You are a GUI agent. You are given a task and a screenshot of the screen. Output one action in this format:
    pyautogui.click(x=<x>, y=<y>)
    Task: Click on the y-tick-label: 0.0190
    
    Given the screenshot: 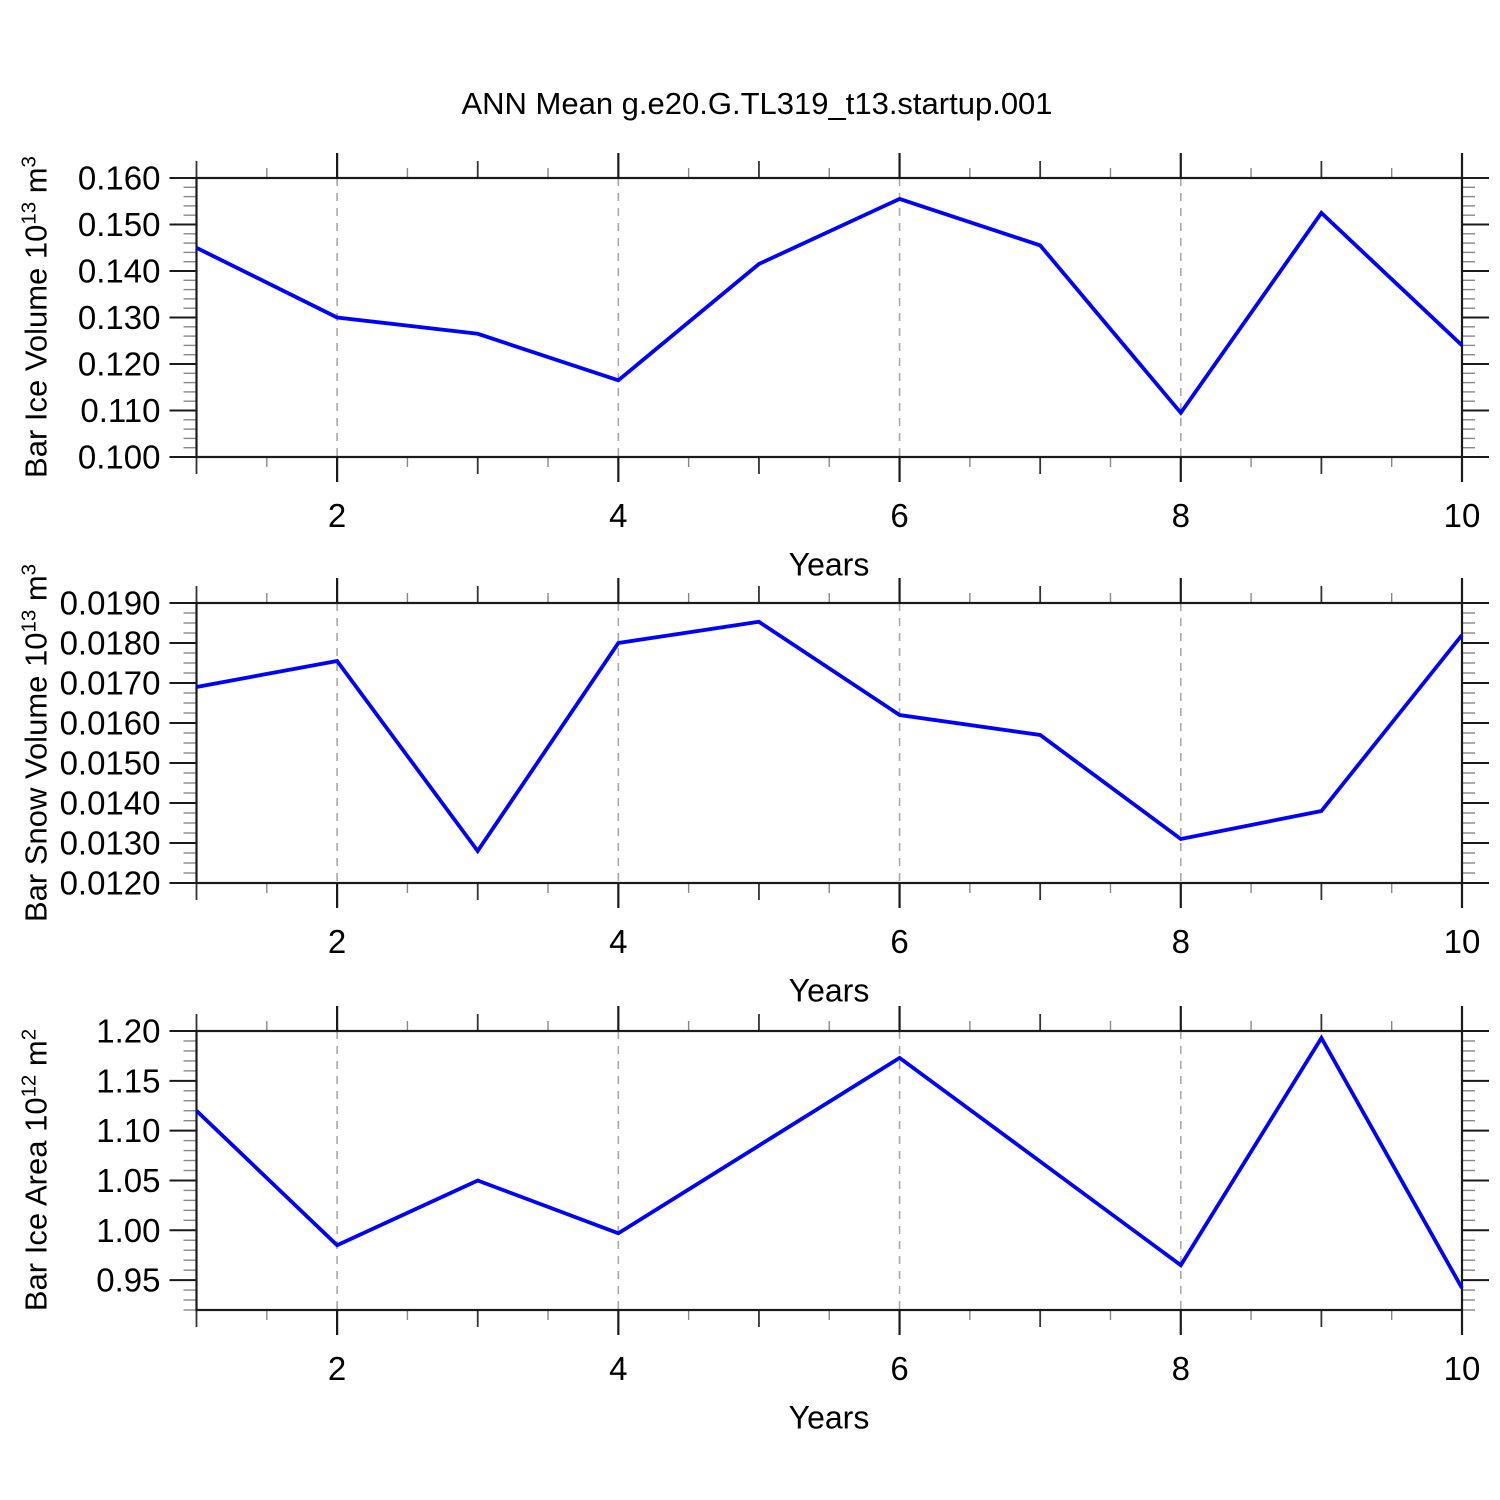 What is the action you would take?
    pyautogui.click(x=110, y=603)
    